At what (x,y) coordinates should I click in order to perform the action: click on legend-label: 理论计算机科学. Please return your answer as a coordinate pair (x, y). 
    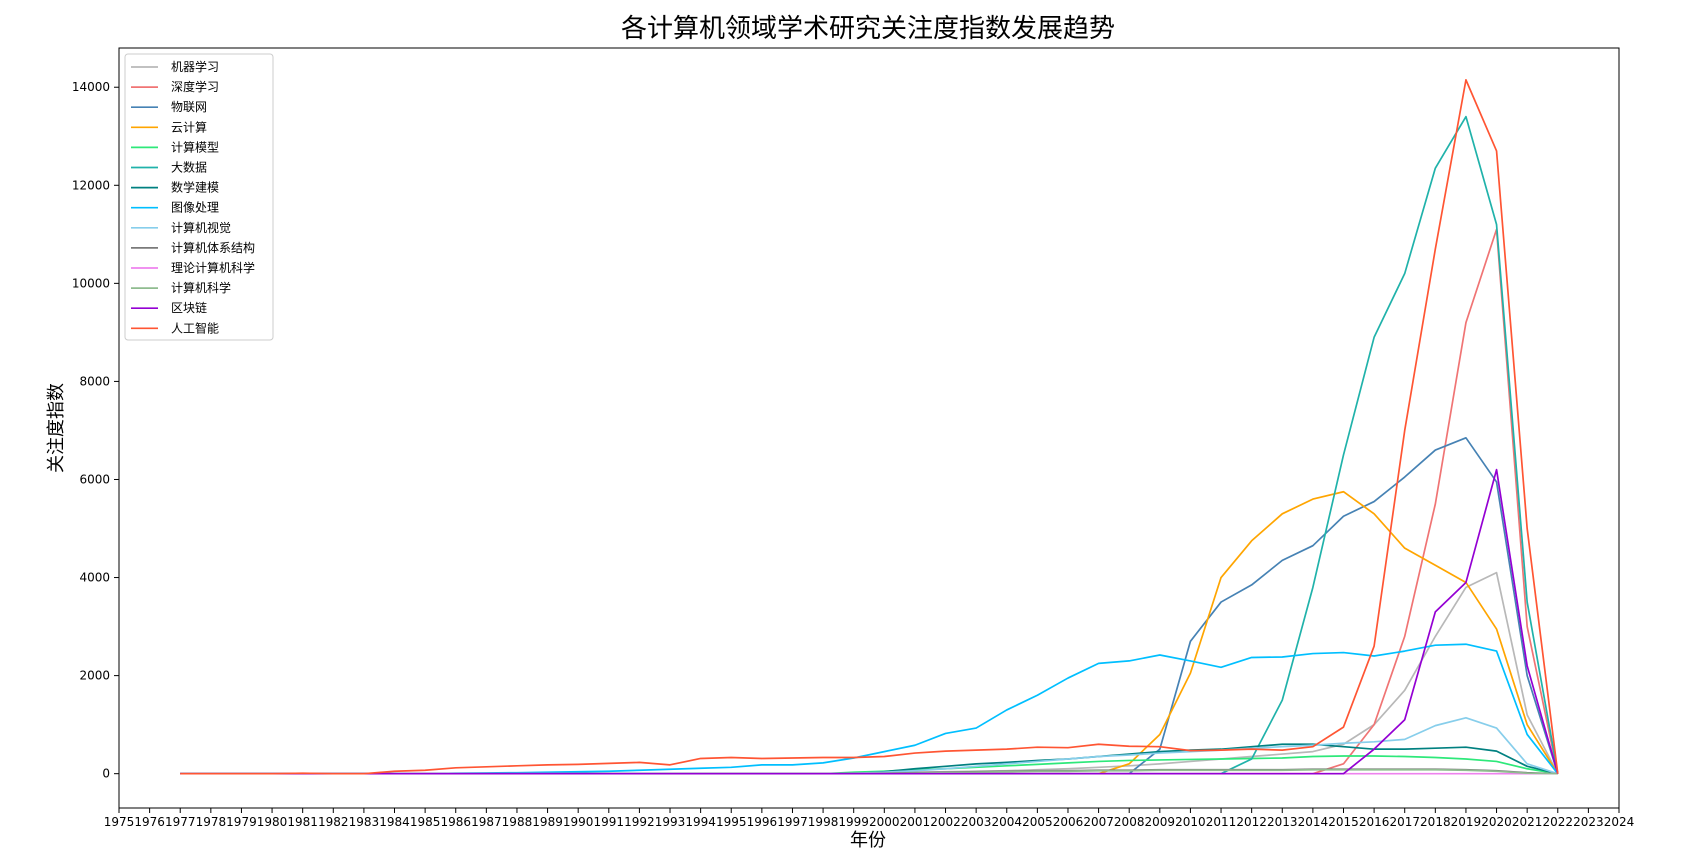
    Looking at the image, I should click on (213, 267).